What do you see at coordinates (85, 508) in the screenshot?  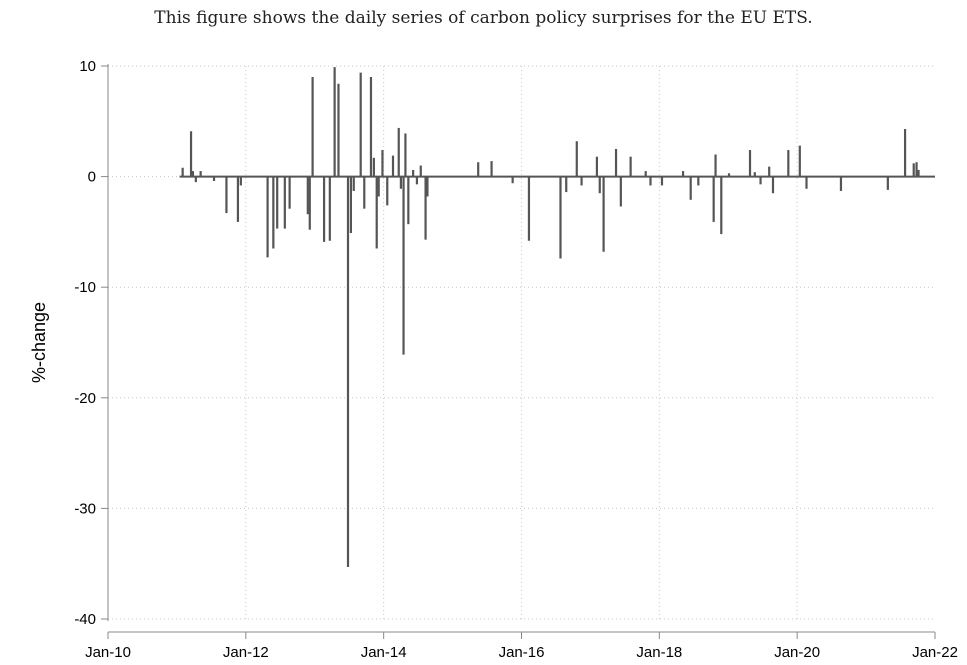 I see `y-tick-label: -30` at bounding box center [85, 508].